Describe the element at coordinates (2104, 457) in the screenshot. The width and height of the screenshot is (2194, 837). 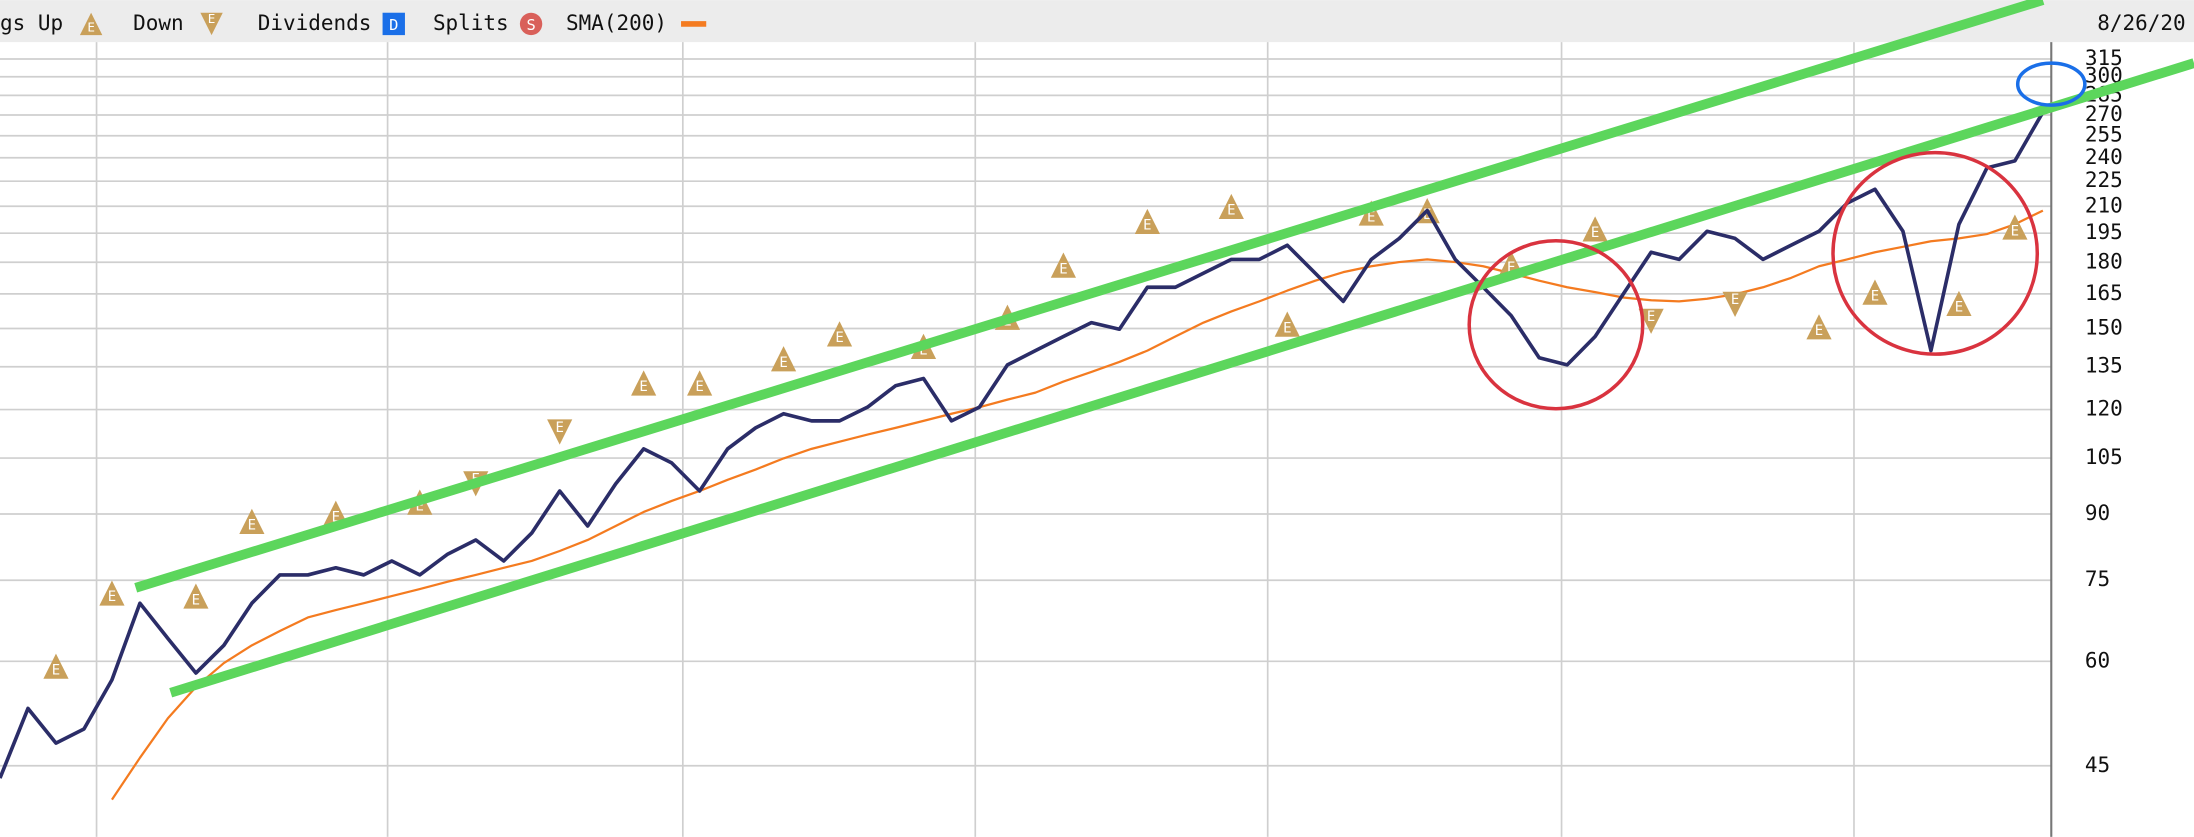
I see `y-tick-label: 105` at that location.